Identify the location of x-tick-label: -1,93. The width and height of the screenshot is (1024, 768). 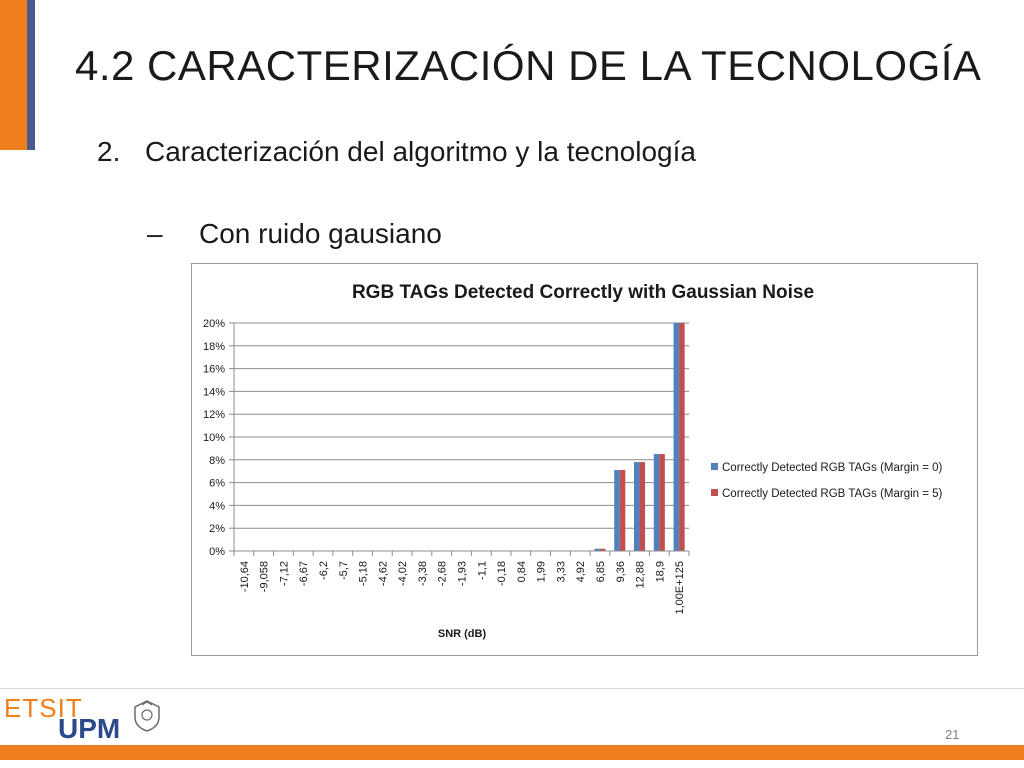
(463, 573).